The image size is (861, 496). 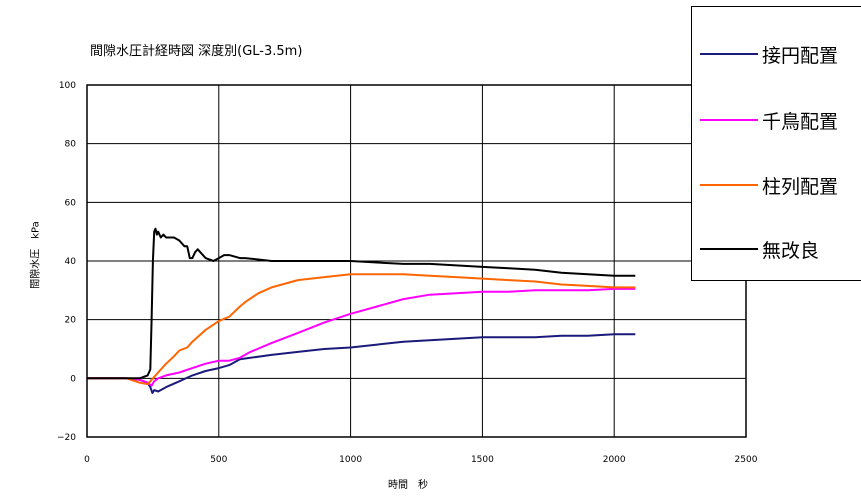 I want to click on legend: 接円配置 千鳥配置 柱列配置 無改良, so click(x=776, y=143).